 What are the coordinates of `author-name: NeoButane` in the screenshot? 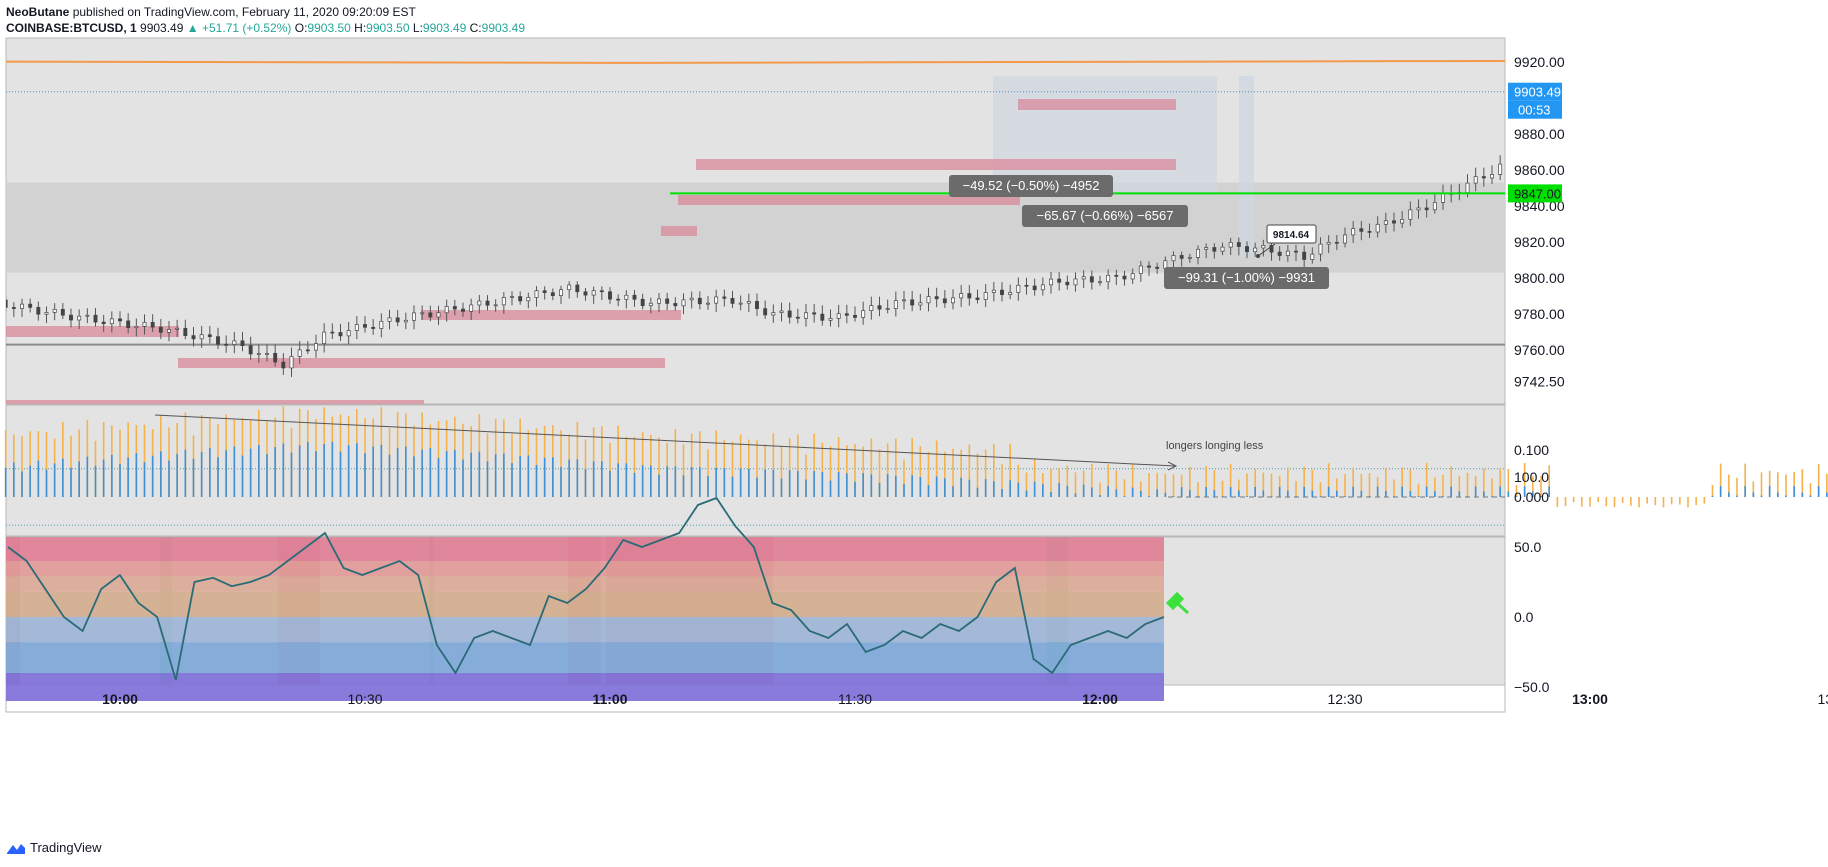 It's located at (38, 12).